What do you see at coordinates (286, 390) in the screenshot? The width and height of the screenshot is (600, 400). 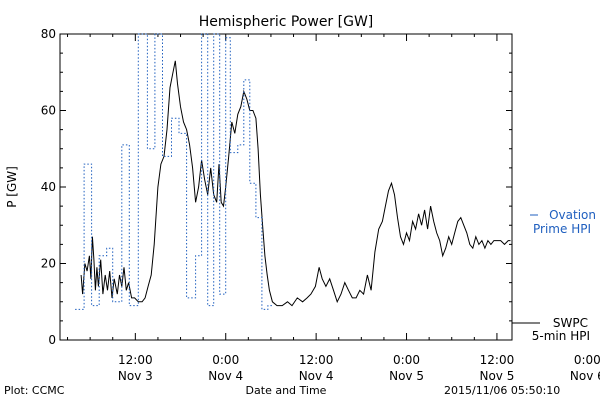 I see `x-axis-label: Date and Time` at bounding box center [286, 390].